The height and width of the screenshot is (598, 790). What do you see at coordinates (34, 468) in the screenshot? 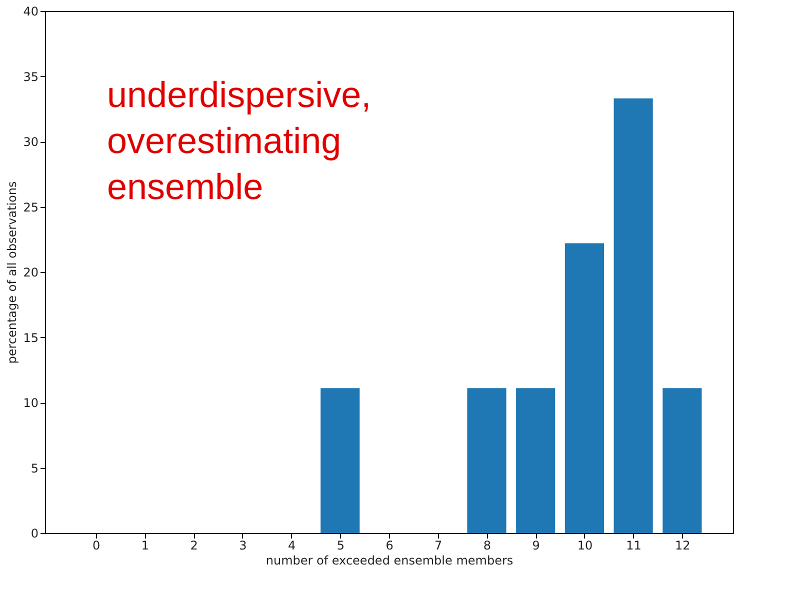
I see `y-tick-label: 5` at bounding box center [34, 468].